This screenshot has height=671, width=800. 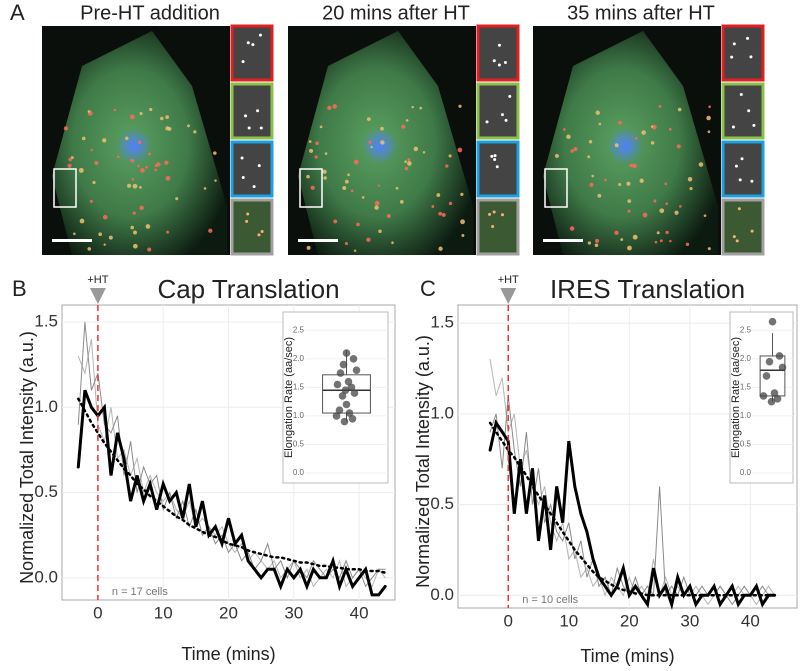 What do you see at coordinates (97, 612) in the screenshot?
I see `x-tick-label: 0` at bounding box center [97, 612].